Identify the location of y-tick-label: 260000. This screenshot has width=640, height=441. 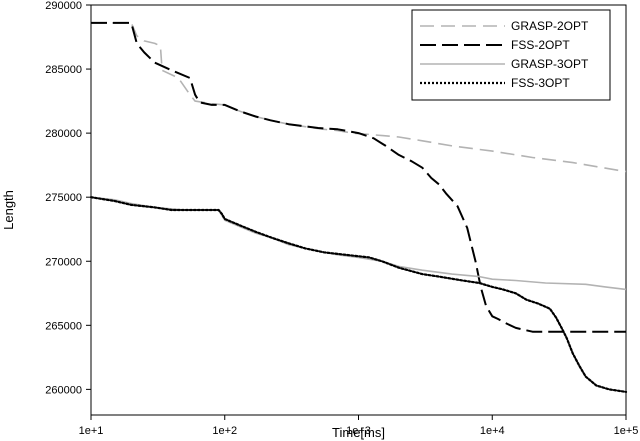
(63, 390).